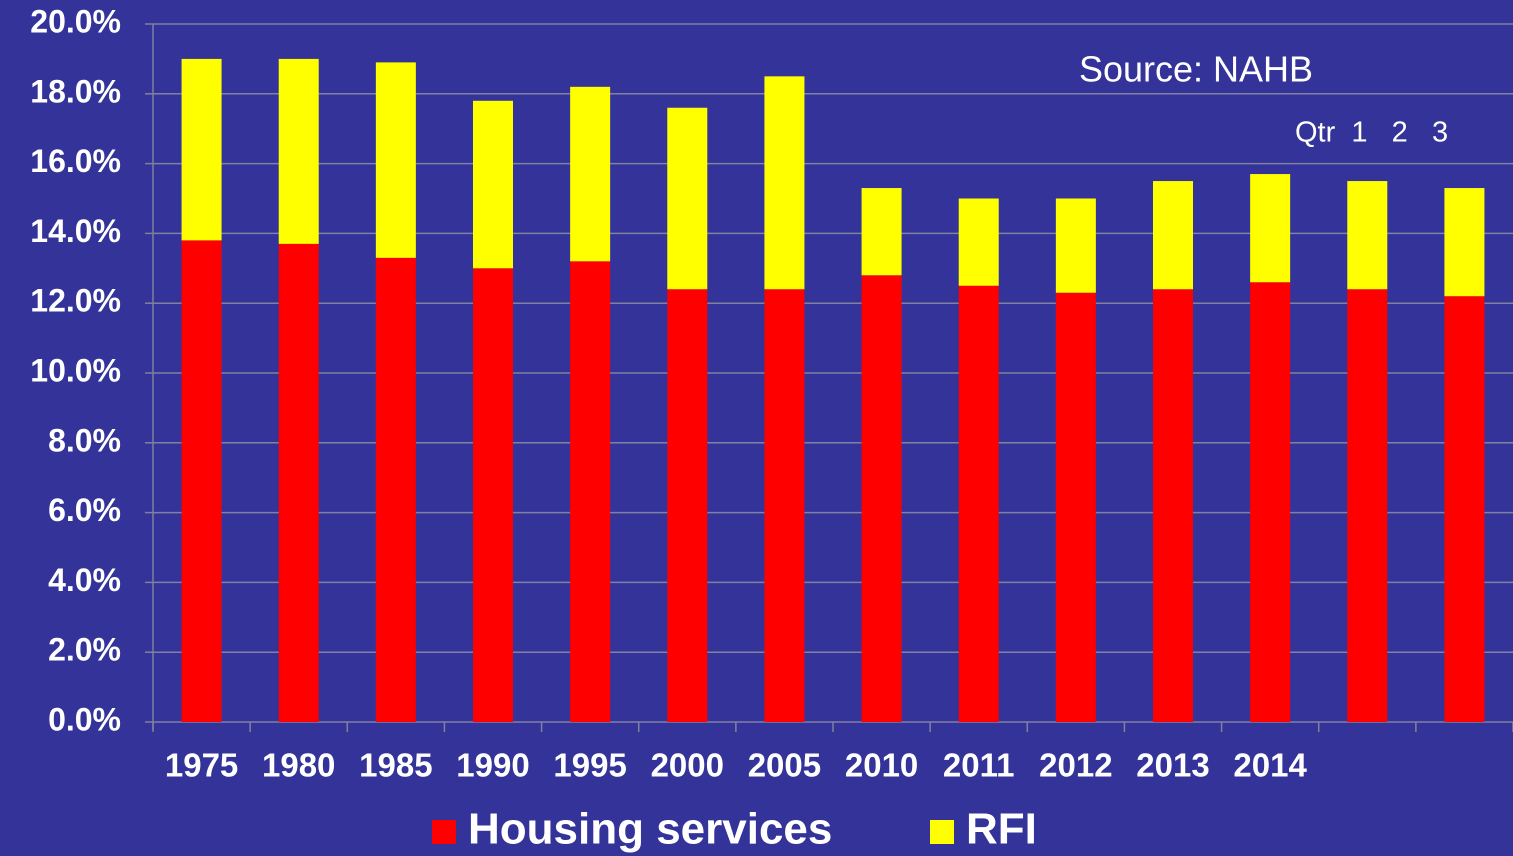 This screenshot has width=1513, height=856. Describe the element at coordinates (75, 21) in the screenshot. I see `y-tick-label: 20.0%` at that location.